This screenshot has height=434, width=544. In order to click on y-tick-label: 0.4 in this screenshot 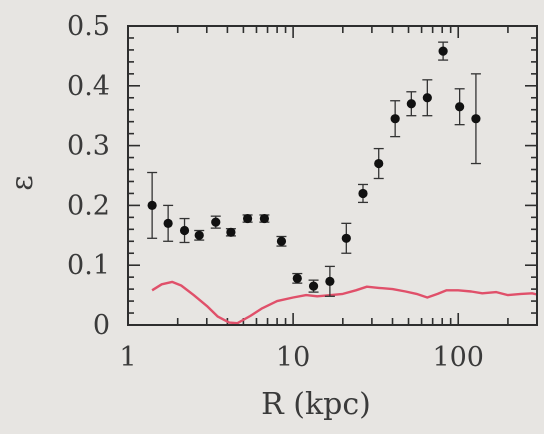, I will do `click(88, 86)`.